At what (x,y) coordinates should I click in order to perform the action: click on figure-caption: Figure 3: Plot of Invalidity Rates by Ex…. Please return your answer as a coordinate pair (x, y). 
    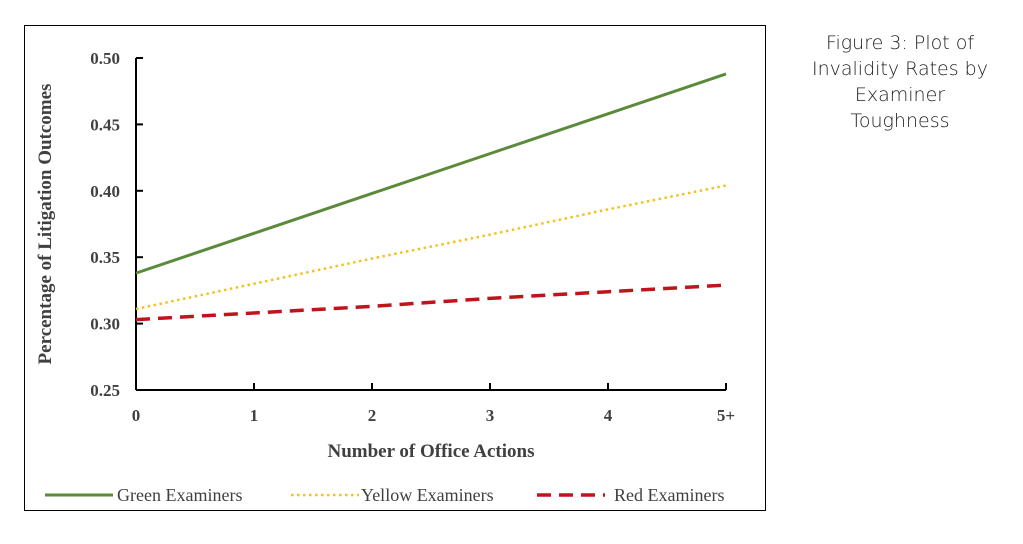
    Looking at the image, I should click on (900, 82).